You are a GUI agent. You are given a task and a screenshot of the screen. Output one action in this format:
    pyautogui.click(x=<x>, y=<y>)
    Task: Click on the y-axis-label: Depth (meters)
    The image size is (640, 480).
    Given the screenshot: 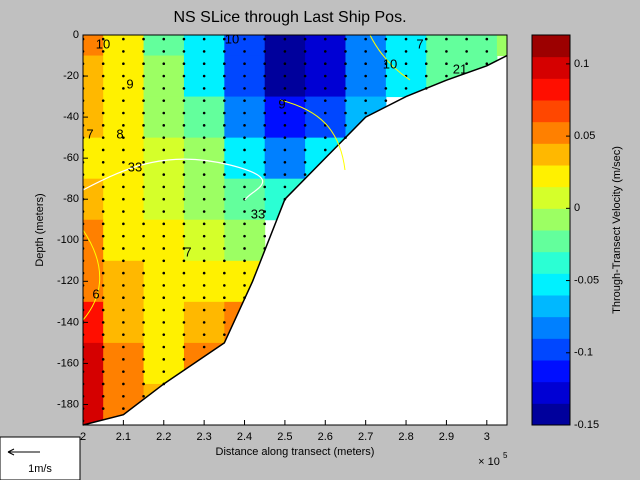 What is the action you would take?
    pyautogui.click(x=40, y=229)
    